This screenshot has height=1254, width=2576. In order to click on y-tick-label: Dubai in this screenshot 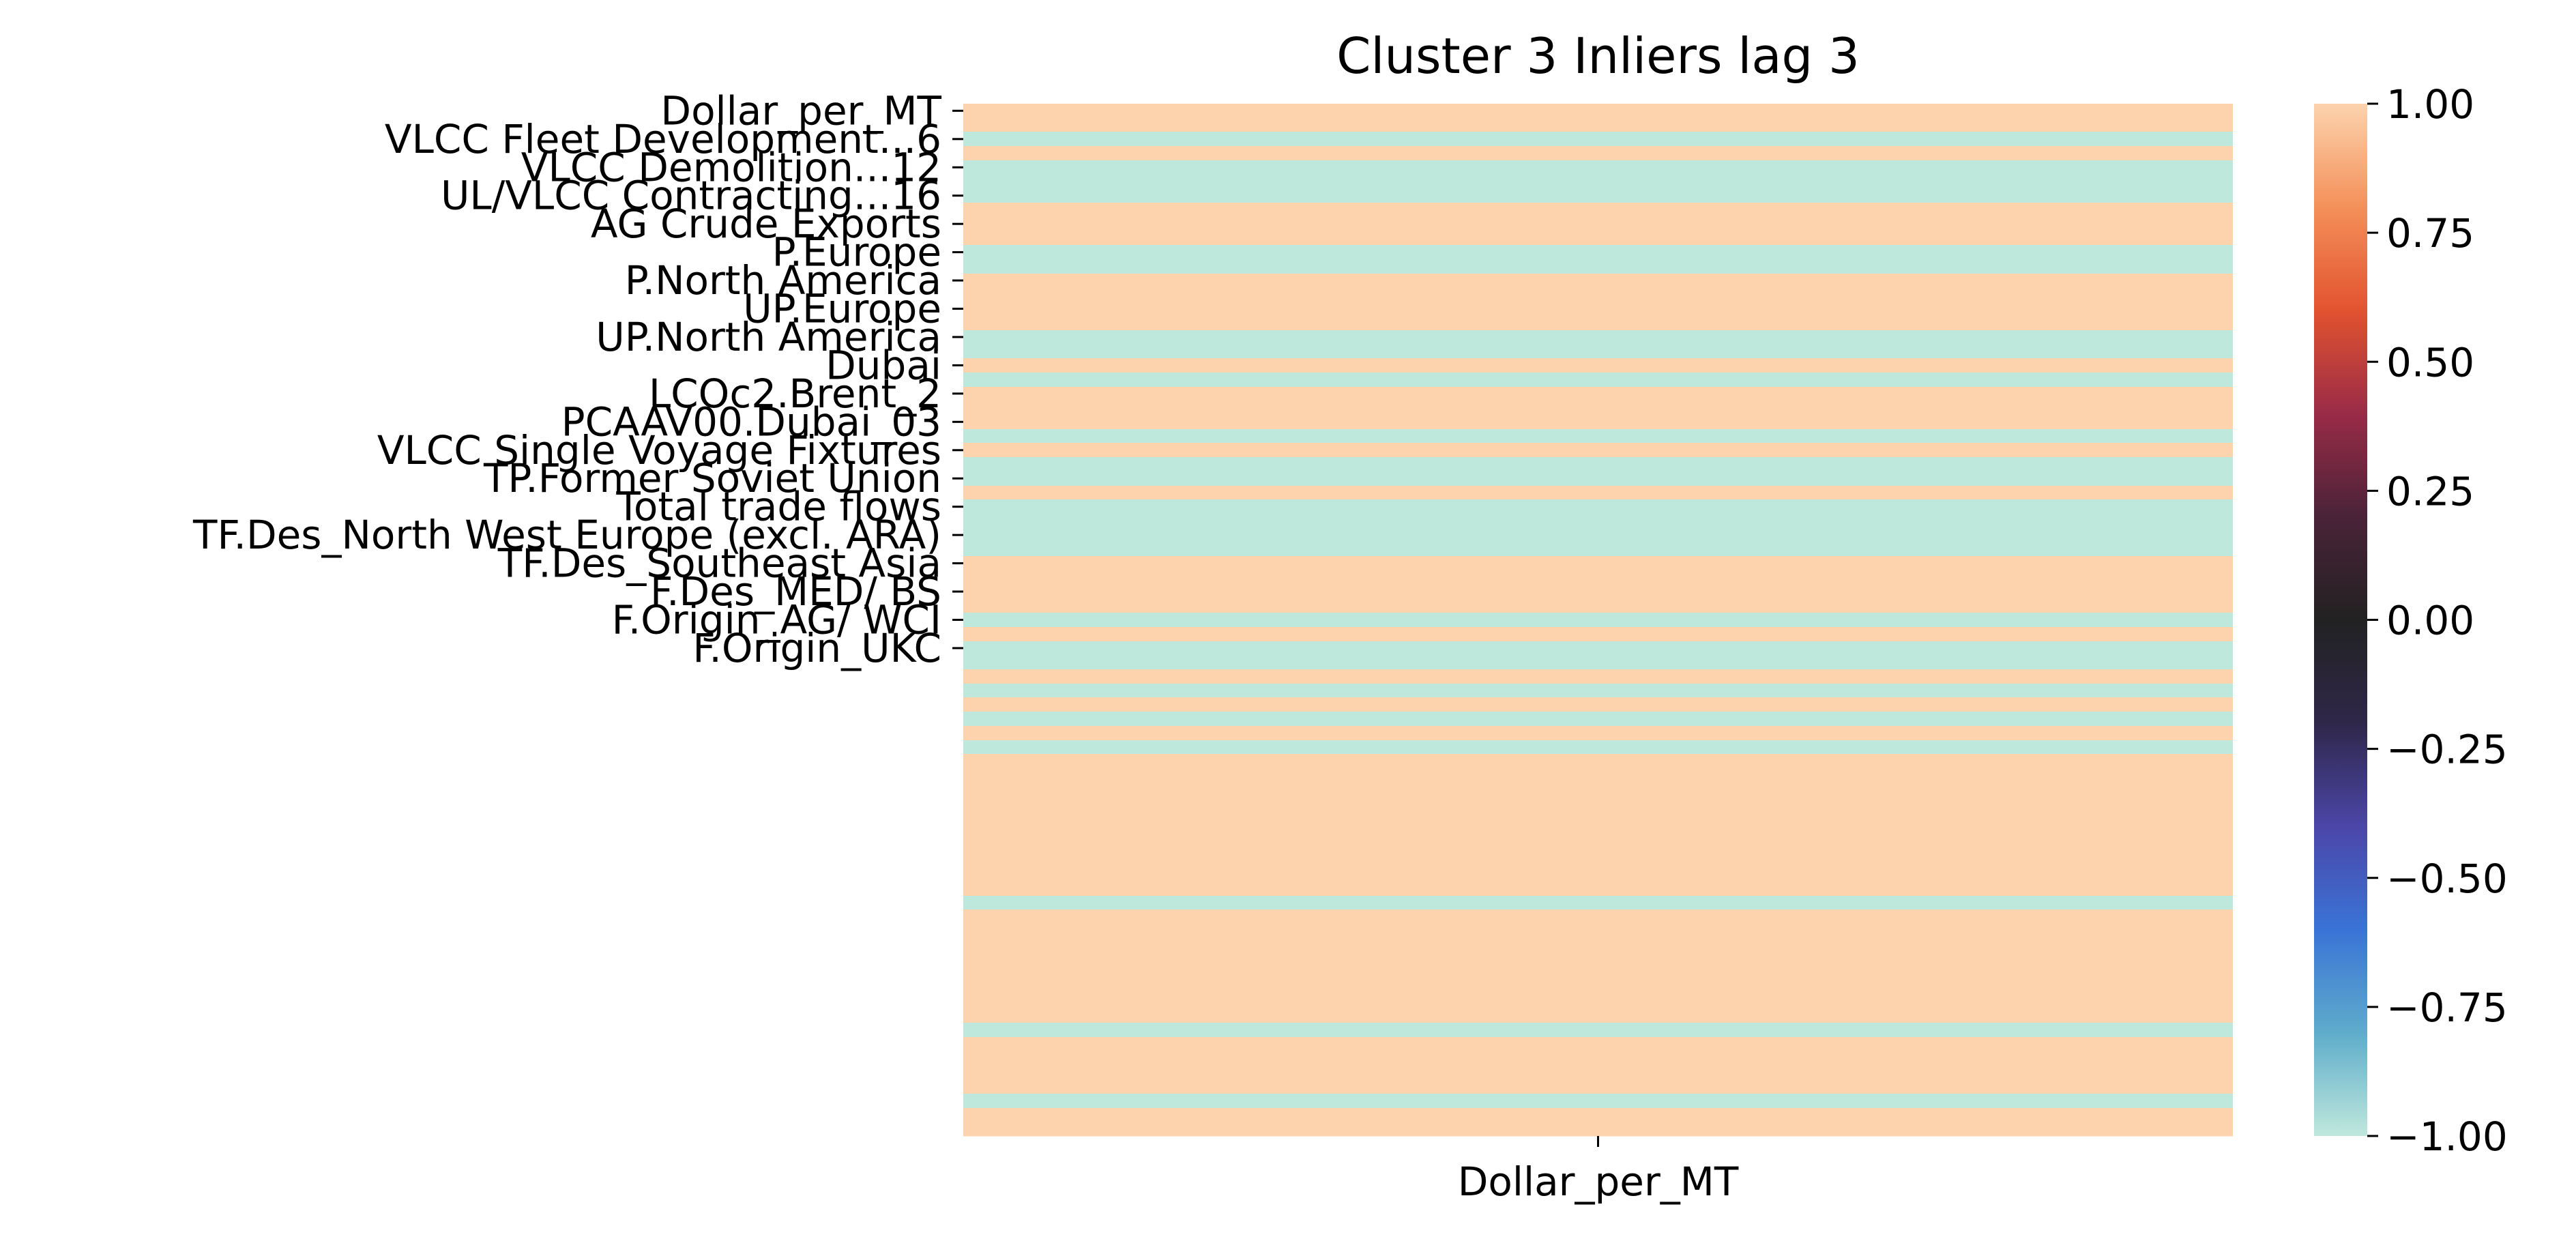, I will do `click(883, 365)`.